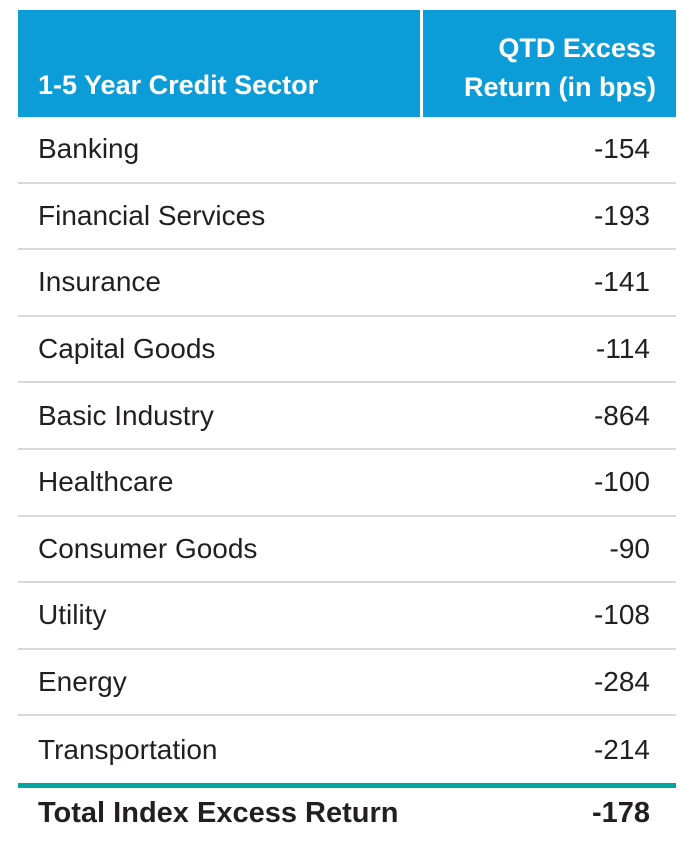  I want to click on total-label: Total Index Excess Return, so click(218, 813).